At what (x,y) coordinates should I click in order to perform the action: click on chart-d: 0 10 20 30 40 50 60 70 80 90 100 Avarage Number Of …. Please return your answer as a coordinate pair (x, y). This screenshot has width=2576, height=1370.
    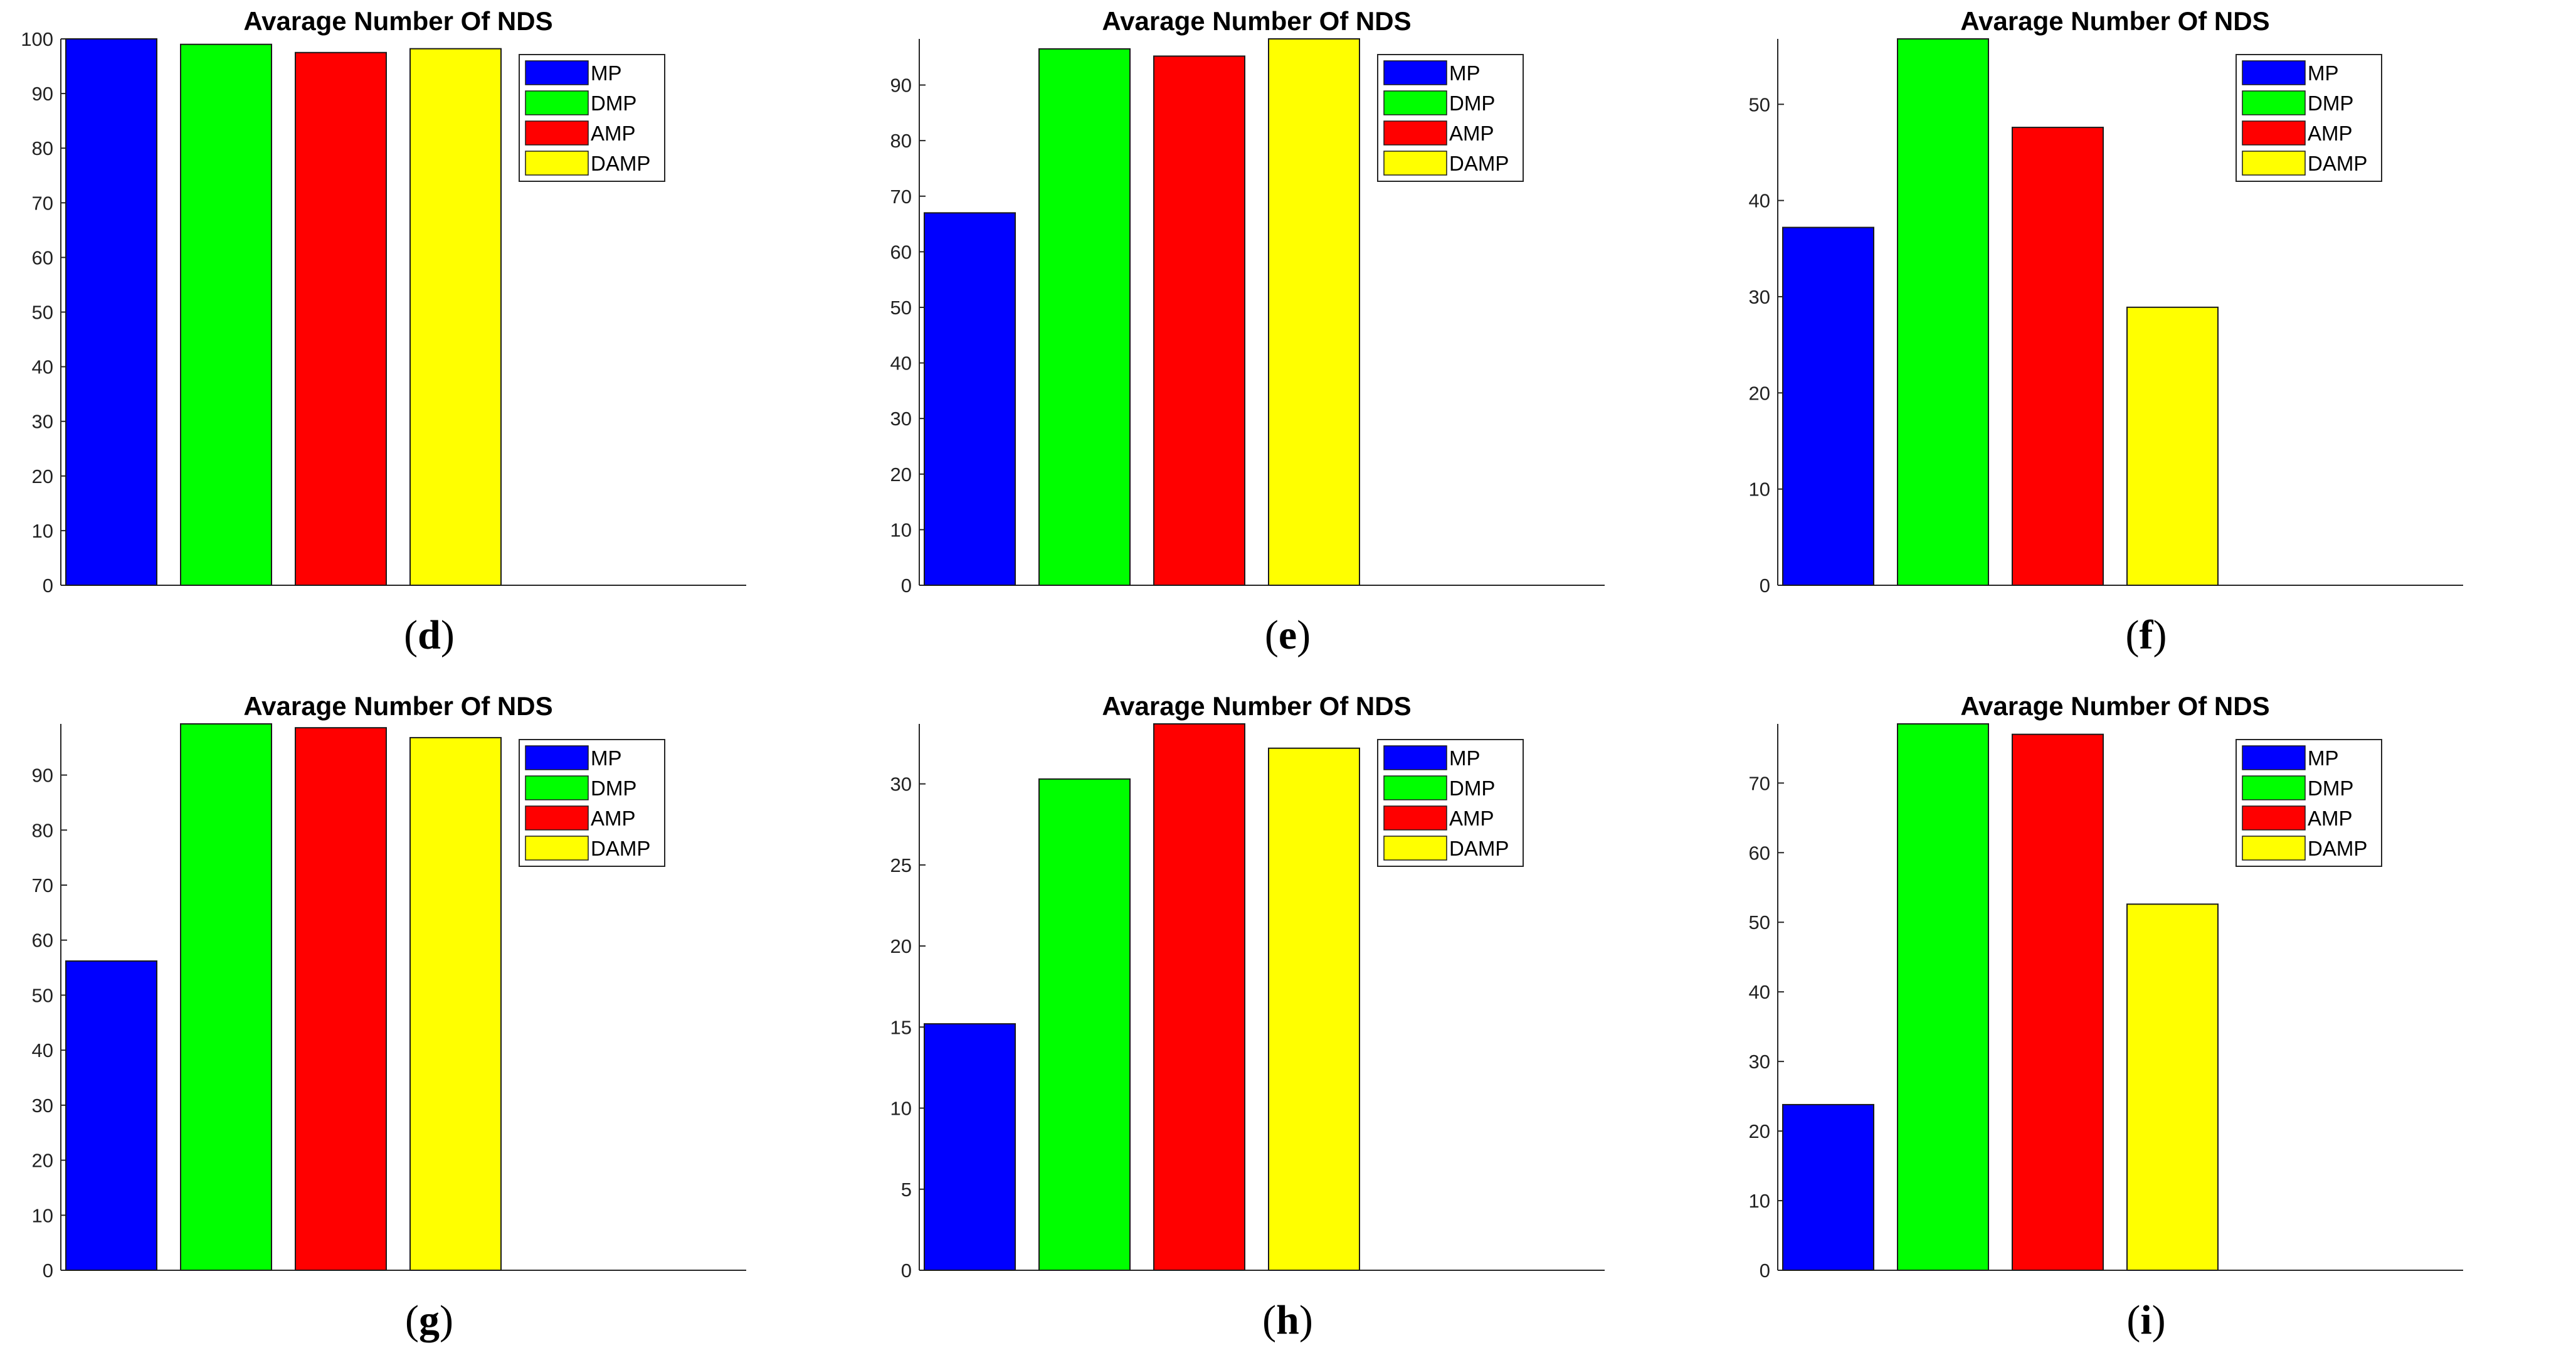
    Looking at the image, I should click on (383, 301).